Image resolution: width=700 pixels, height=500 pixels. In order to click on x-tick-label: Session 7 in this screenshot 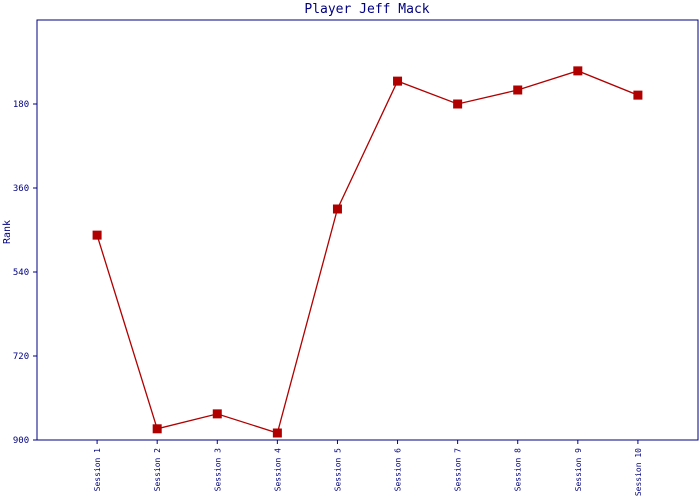, I will do `click(458, 470)`.